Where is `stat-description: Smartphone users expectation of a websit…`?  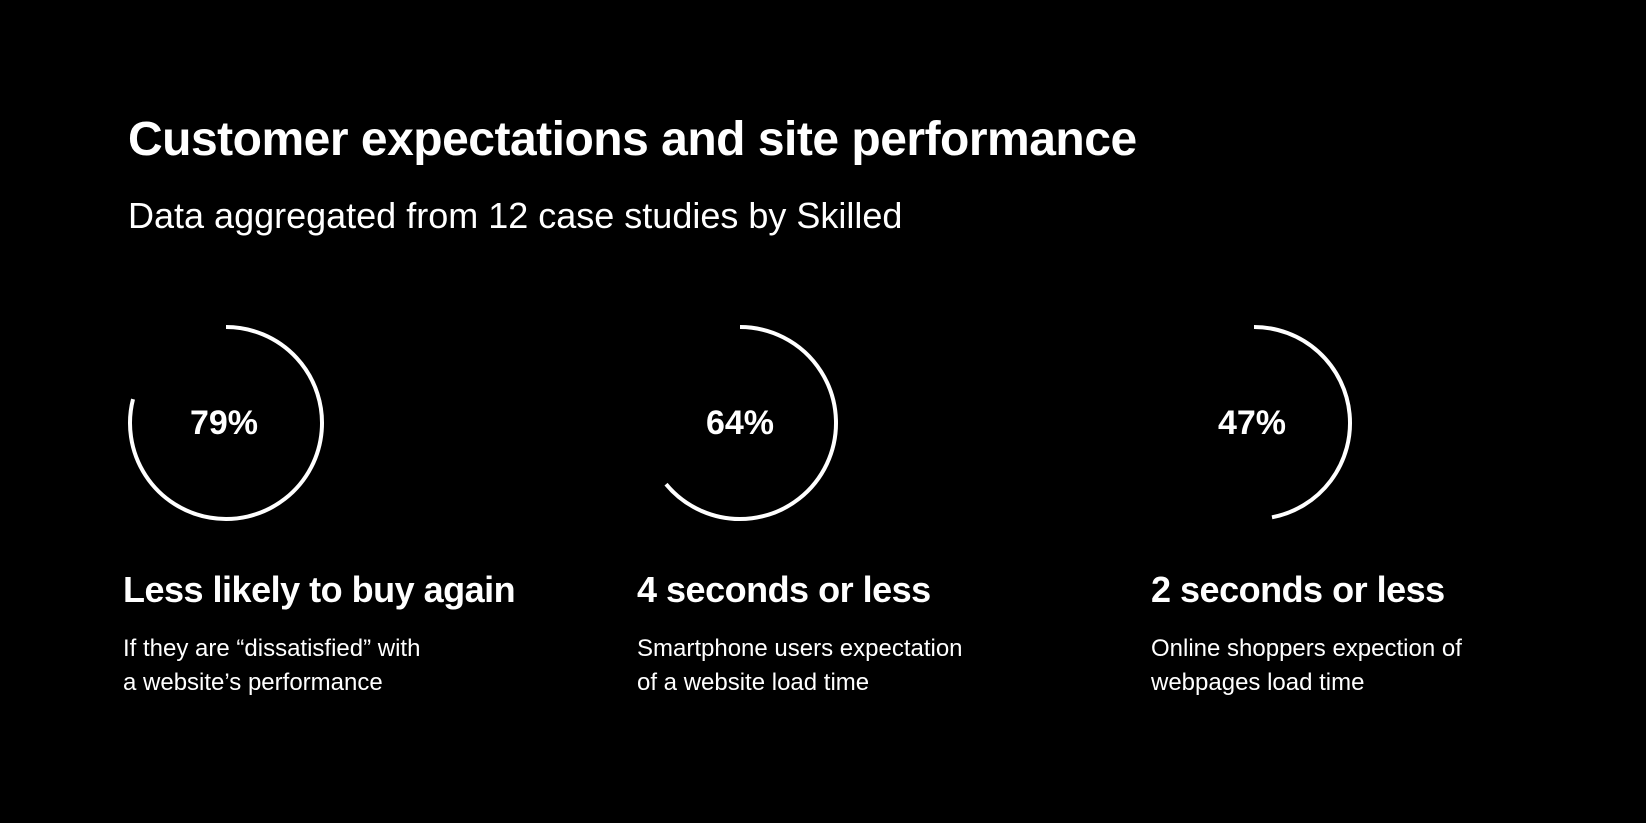
stat-description: Smartphone users expectation of a websit… is located at coordinates (837, 666).